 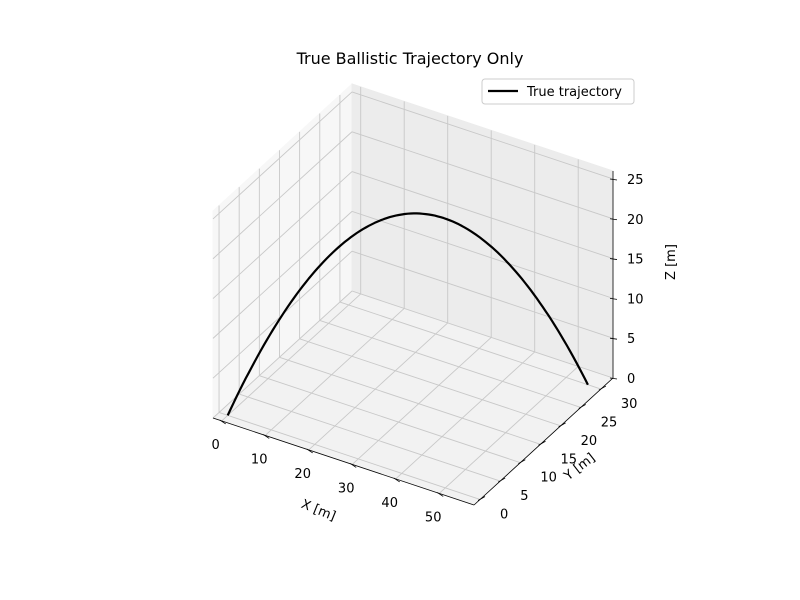 What do you see at coordinates (635, 299) in the screenshot?
I see `z-tick-label: 10` at bounding box center [635, 299].